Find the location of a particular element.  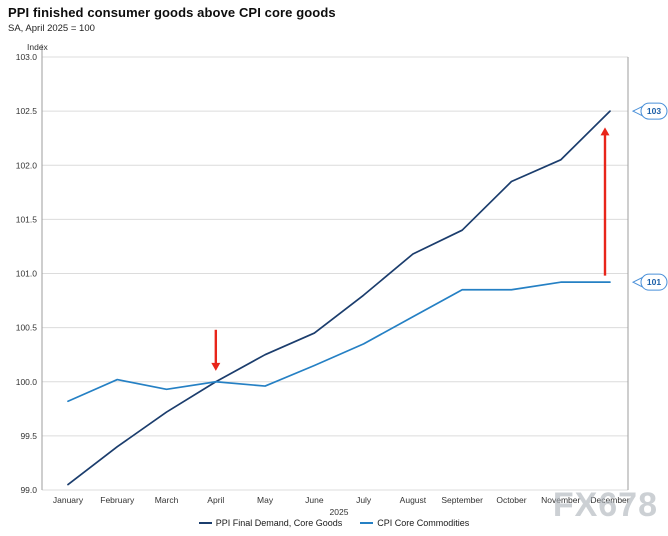

svg-text: February is located at coordinates (117, 500).